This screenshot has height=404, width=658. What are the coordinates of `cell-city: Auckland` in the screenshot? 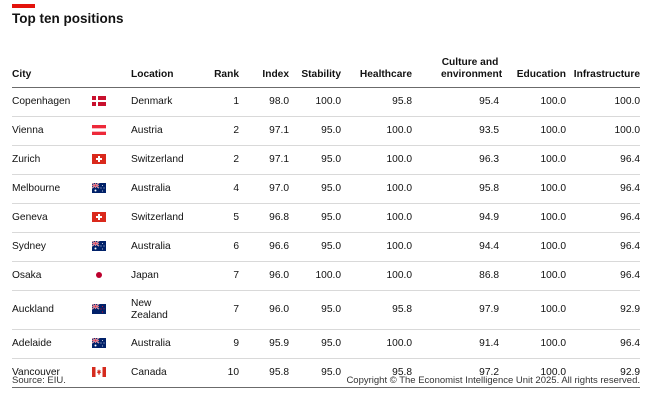 It's located at (52, 310).